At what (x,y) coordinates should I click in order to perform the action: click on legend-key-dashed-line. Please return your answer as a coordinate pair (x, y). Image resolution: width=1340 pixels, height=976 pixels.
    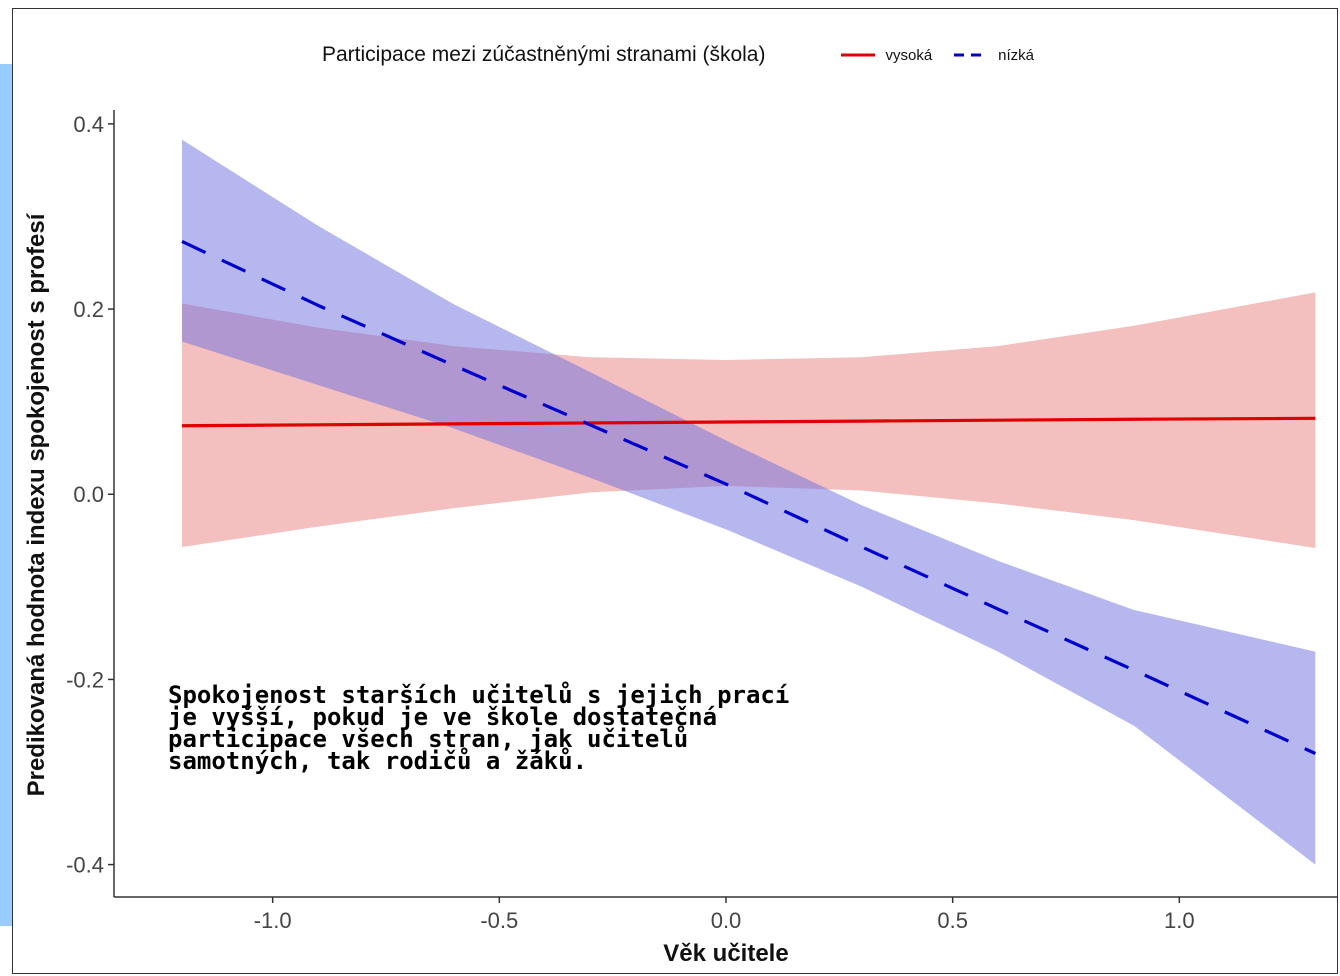
    Looking at the image, I should click on (971, 55).